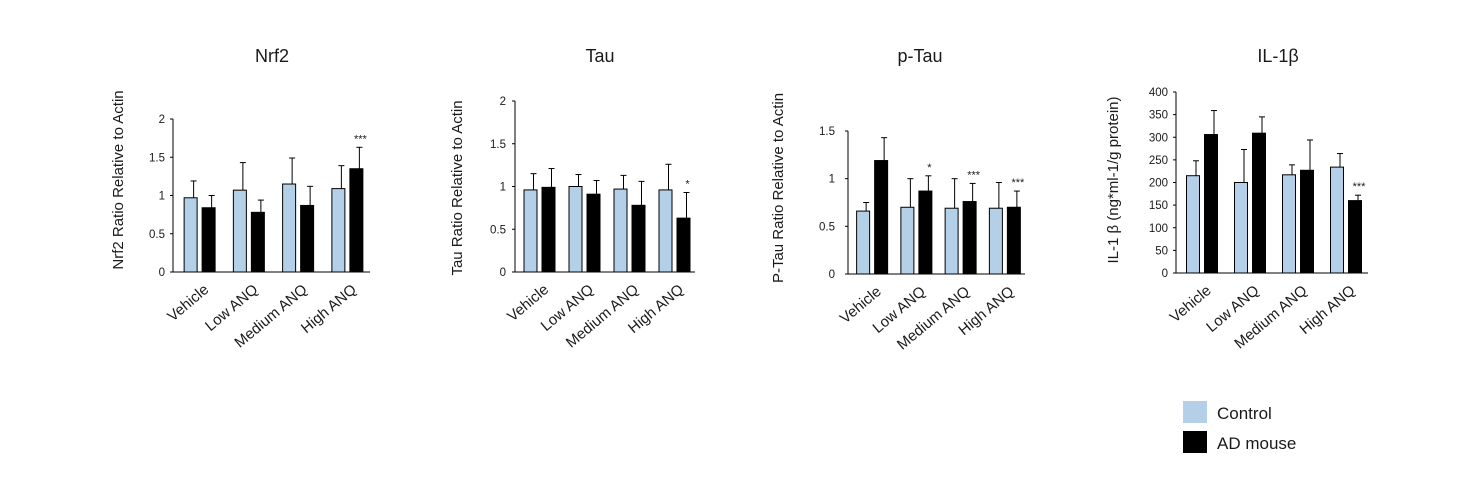 The image size is (1480, 485). What do you see at coordinates (1195, 442) in the screenshot?
I see `legend-swatch-ad-mouse` at bounding box center [1195, 442].